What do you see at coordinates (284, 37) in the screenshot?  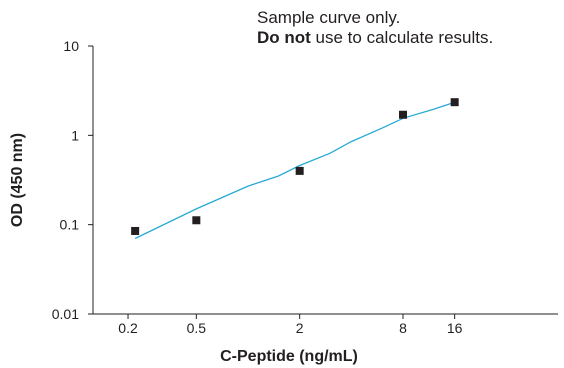 I see `note-bold-text: Do not` at bounding box center [284, 37].